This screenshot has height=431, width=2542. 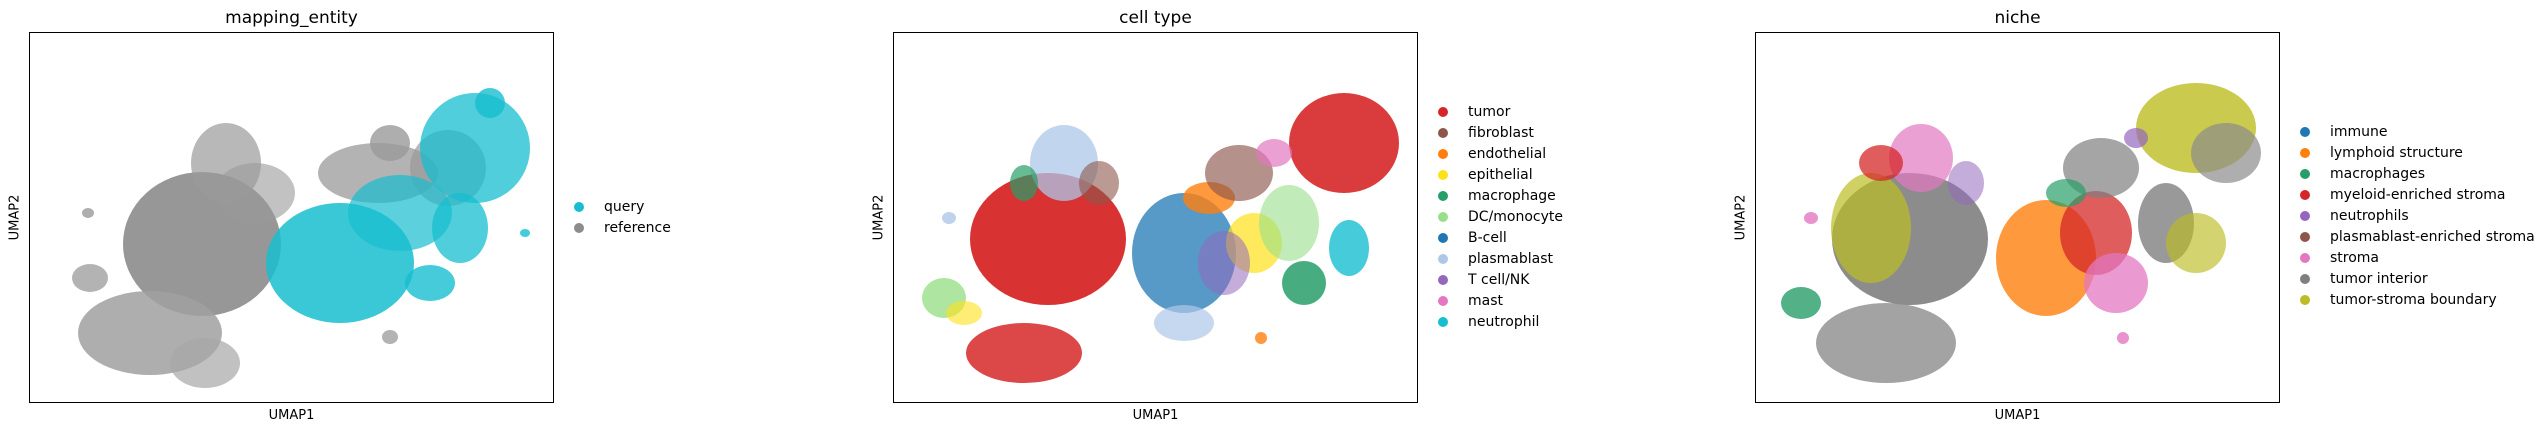 What do you see at coordinates (1485, 301) in the screenshot?
I see `legend-label: mast` at bounding box center [1485, 301].